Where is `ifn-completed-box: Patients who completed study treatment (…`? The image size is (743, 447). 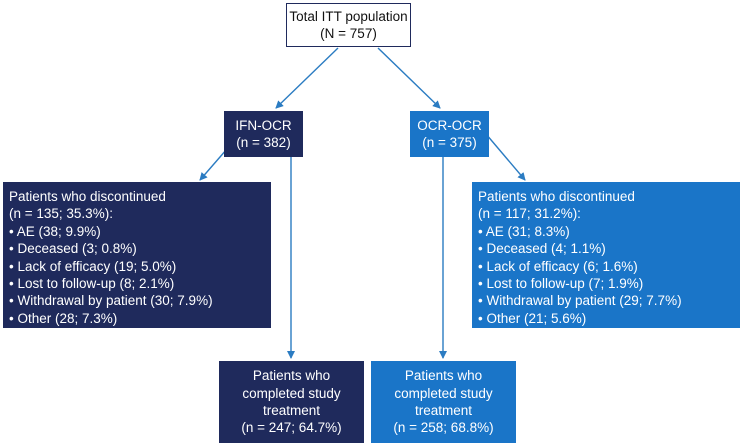
ifn-completed-box: Patients who completed study treatment (… is located at coordinates (291, 402).